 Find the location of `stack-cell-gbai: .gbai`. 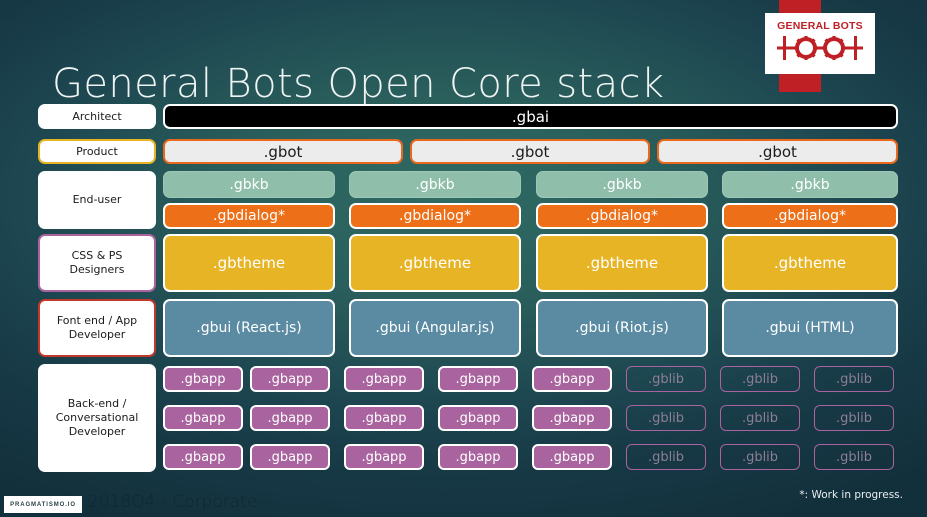

stack-cell-gbai: .gbai is located at coordinates (530, 116).